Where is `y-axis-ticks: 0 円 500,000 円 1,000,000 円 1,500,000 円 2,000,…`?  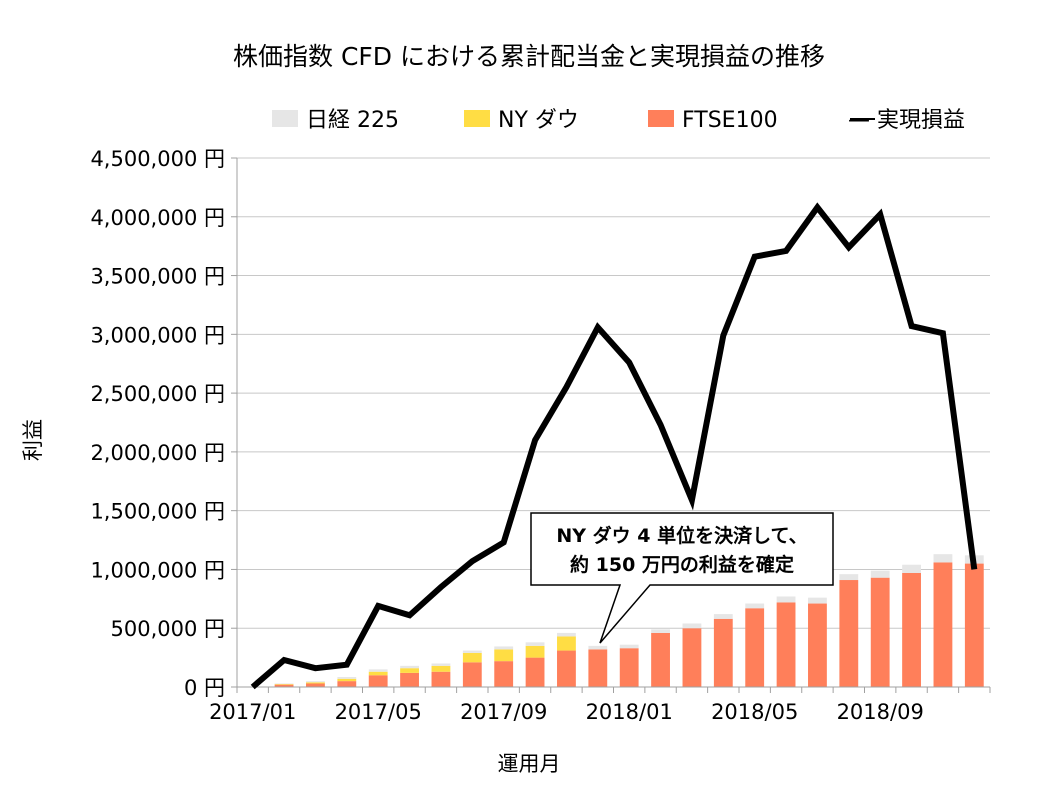 y-axis-ticks: 0 円 500,000 円 1,000,000 円 1,500,000 円 2,000,… is located at coordinates (157, 423).